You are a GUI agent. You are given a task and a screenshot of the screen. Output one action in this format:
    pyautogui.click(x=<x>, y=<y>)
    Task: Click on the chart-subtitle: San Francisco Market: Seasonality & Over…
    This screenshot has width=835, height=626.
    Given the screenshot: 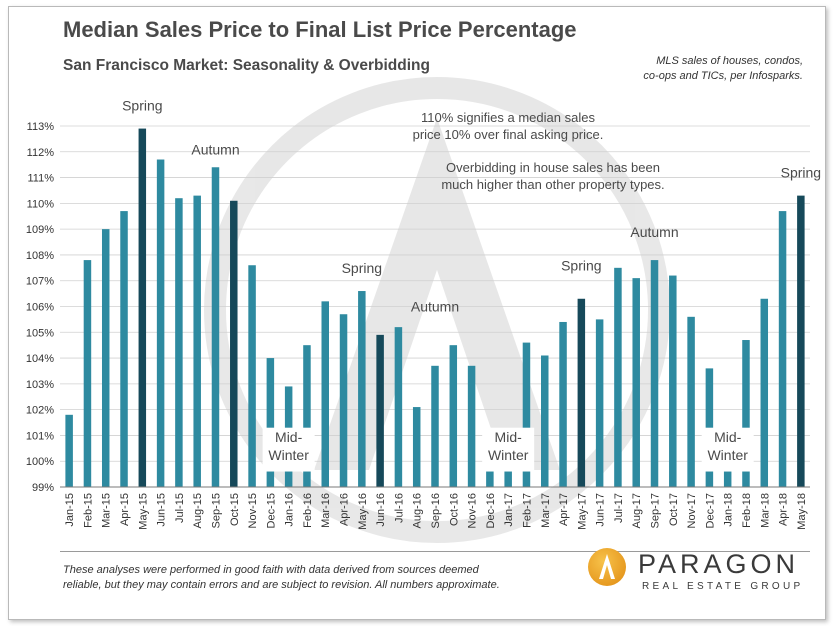 What is the action you would take?
    pyautogui.click(x=246, y=65)
    